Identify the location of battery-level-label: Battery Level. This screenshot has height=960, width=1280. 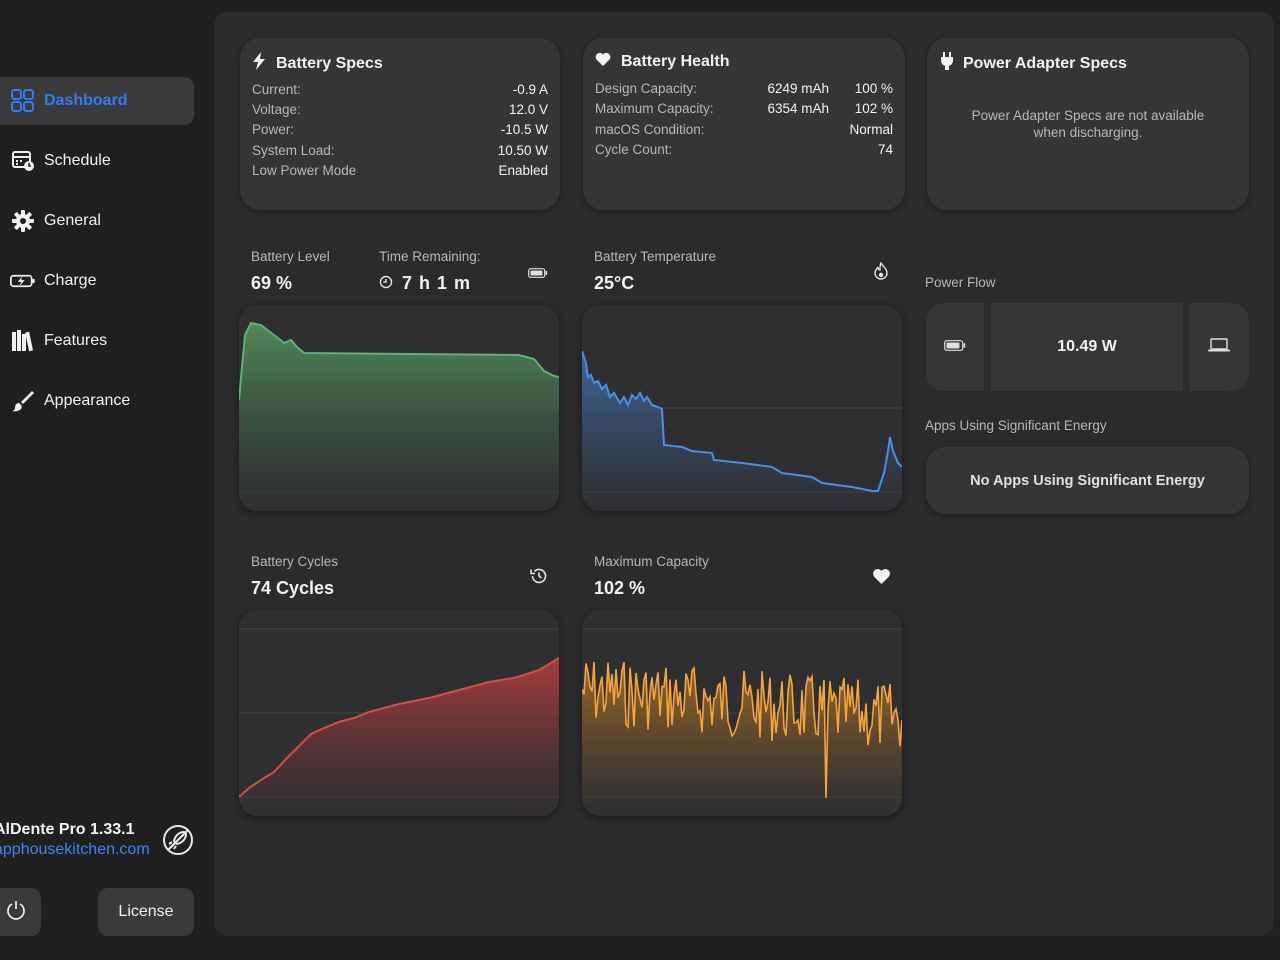
(290, 256).